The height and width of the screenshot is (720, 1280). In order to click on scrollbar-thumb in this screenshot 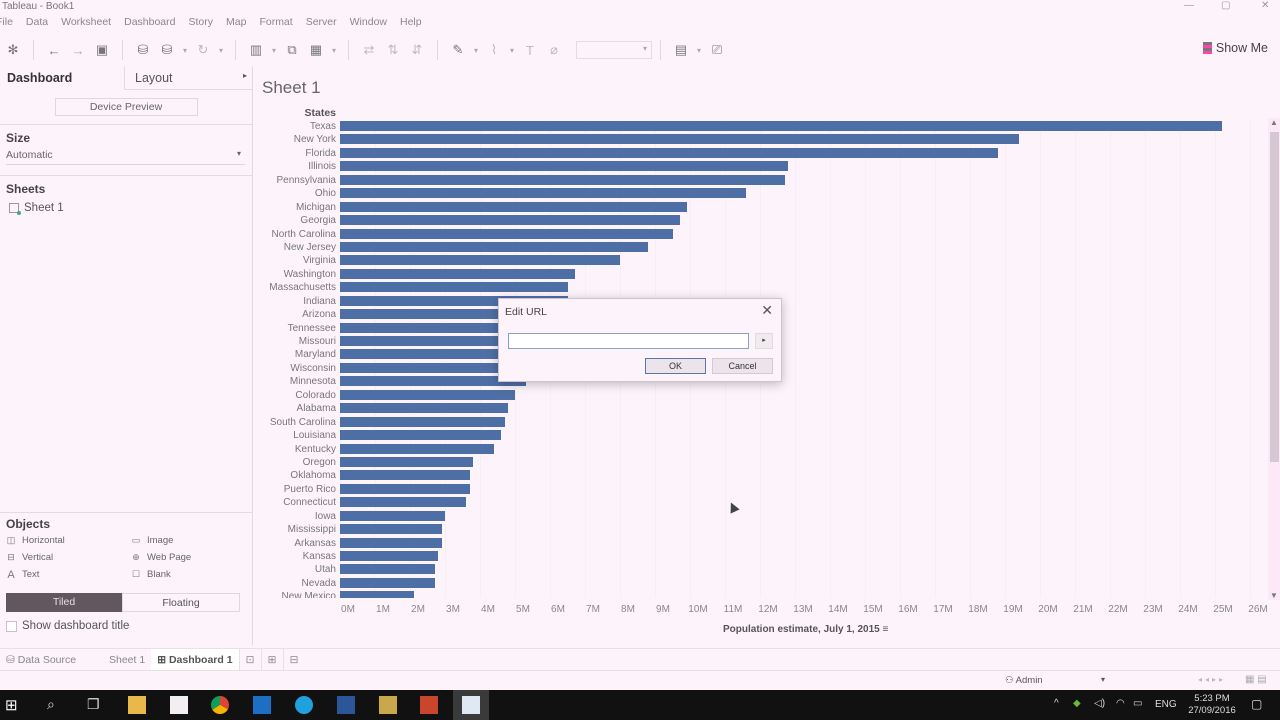, I will do `click(1274, 297)`.